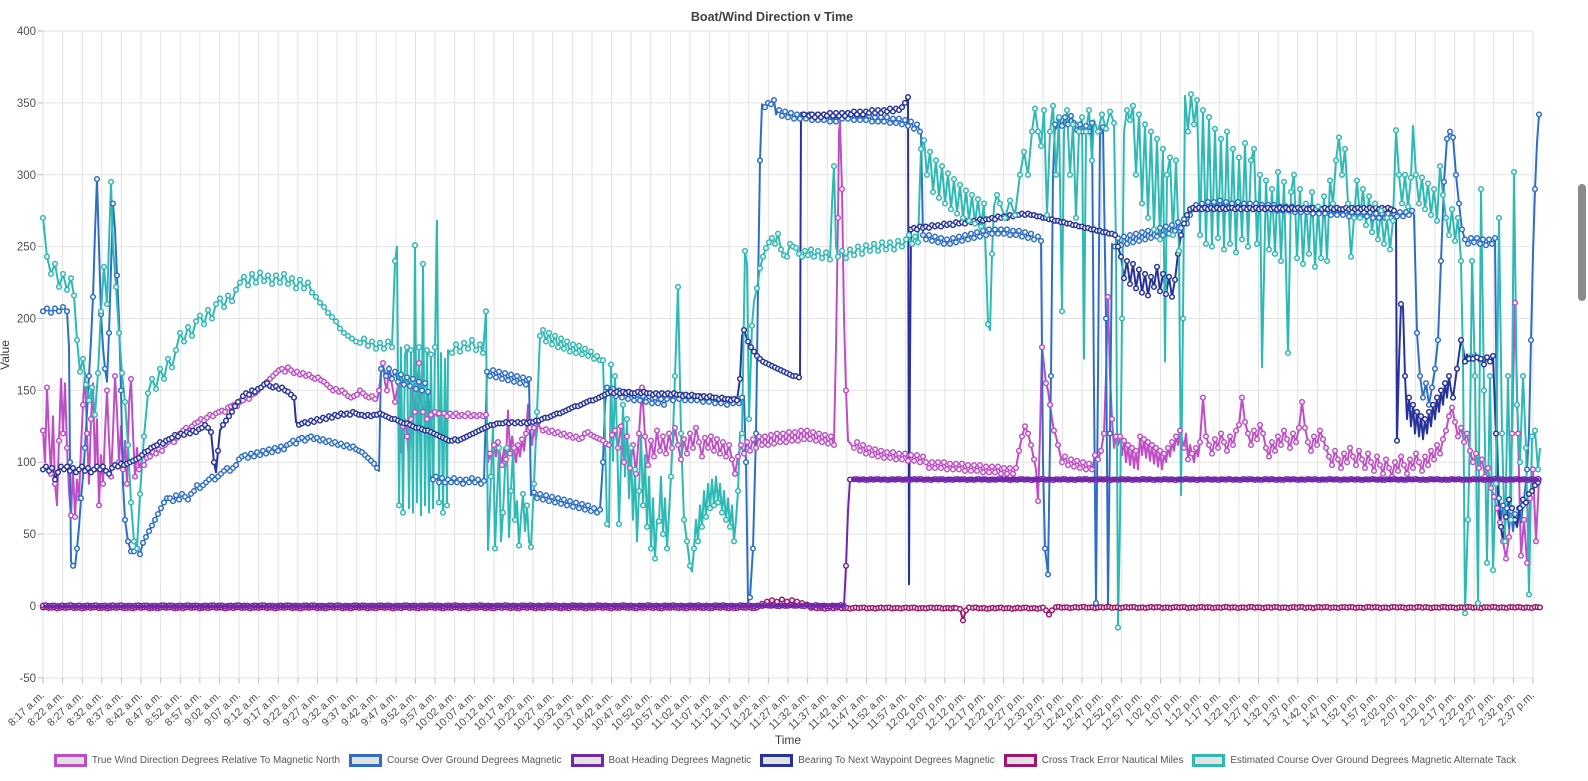  Describe the element at coordinates (29, 535) in the screenshot. I see `svg-text: 50` at that location.